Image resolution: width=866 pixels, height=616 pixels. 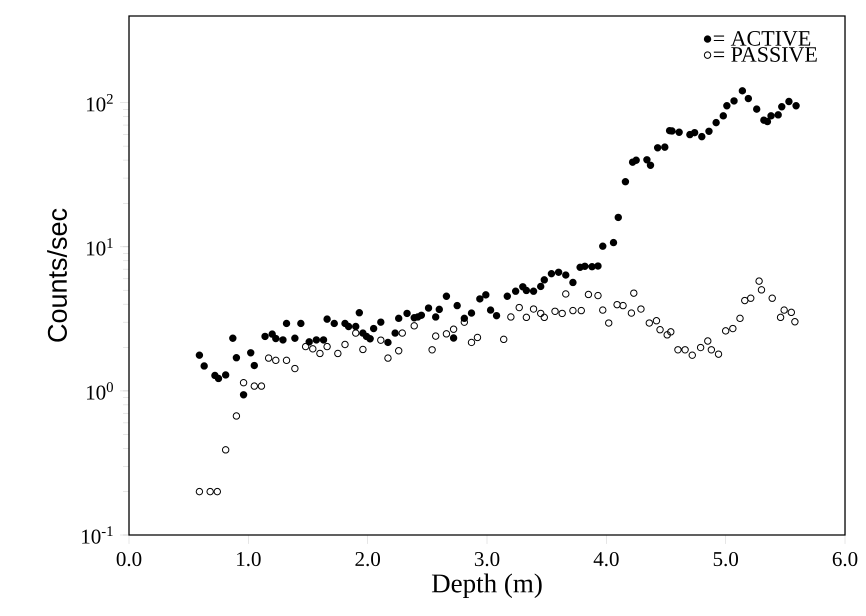 I want to click on x-axis-title: Depth (m), so click(x=487, y=586).